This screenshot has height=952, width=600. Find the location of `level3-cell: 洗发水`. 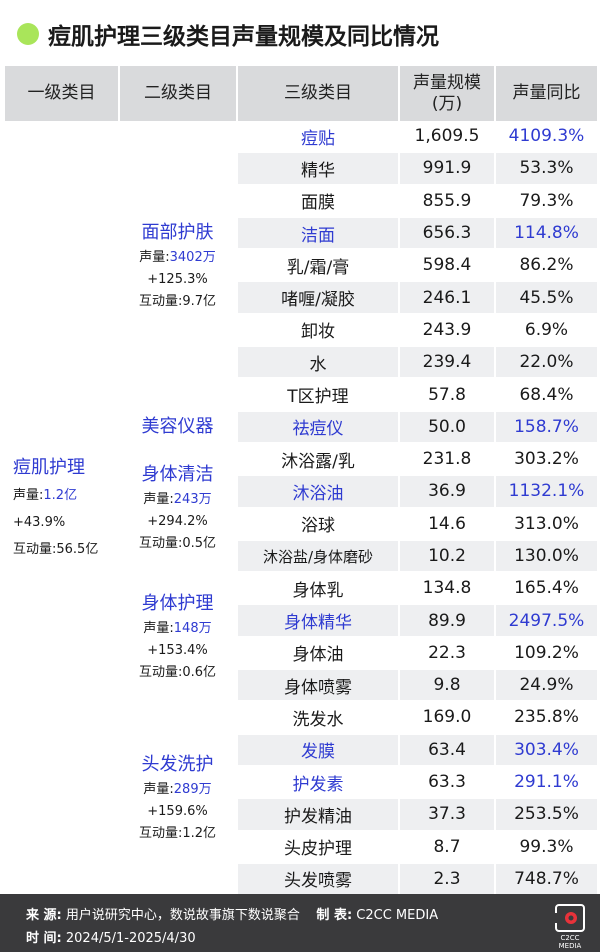

level3-cell: 洗发水 is located at coordinates (318, 718).